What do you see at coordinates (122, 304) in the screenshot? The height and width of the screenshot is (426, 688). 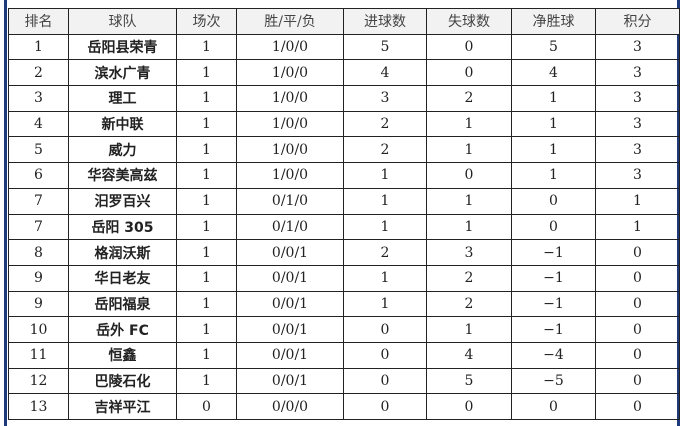 I see `cell-team: 岳阳福泉` at bounding box center [122, 304].